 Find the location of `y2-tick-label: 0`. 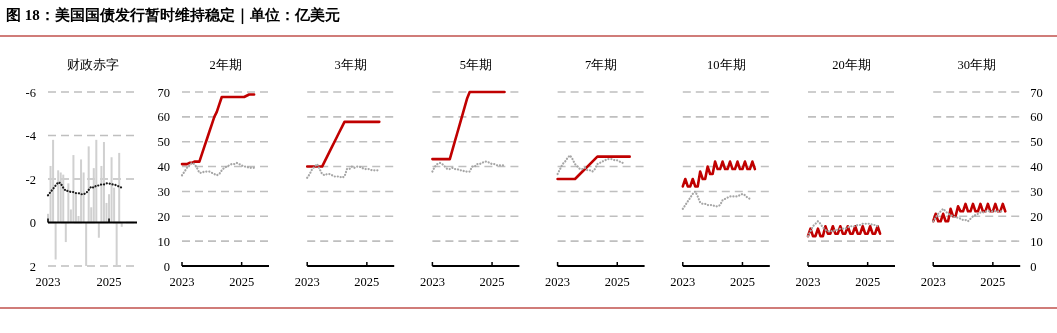

y2-tick-label: 0 is located at coordinates (1033, 266).